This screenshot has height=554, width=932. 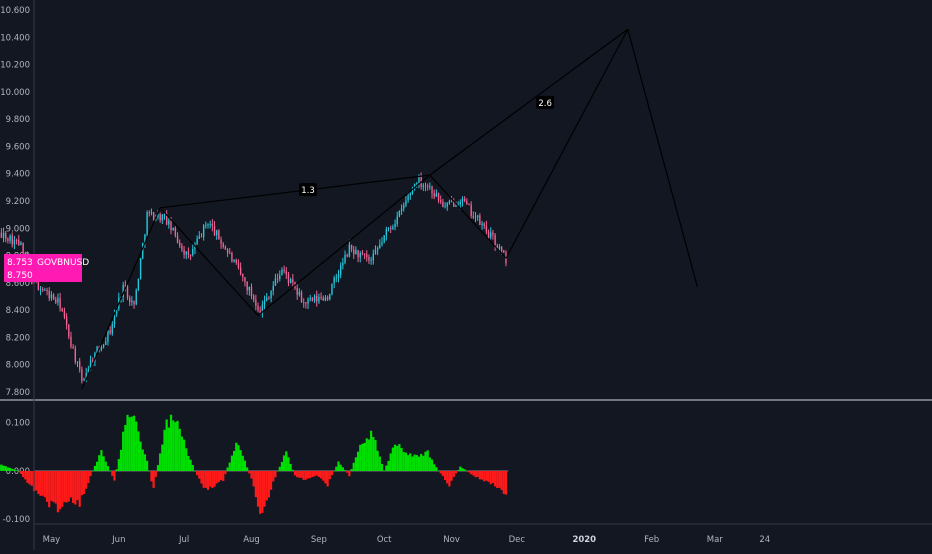 What do you see at coordinates (18, 175) in the screenshot?
I see `price-tick-label: 9.400` at bounding box center [18, 175].